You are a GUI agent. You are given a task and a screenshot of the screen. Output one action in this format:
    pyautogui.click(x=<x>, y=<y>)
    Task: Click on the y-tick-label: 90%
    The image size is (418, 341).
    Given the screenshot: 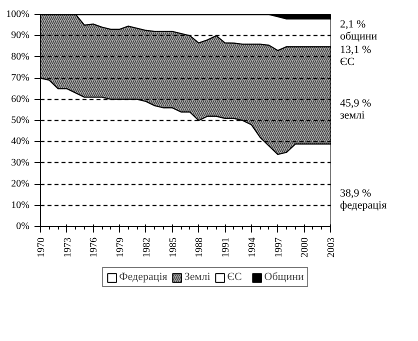 What is the action you would take?
    pyautogui.click(x=20, y=36)
    